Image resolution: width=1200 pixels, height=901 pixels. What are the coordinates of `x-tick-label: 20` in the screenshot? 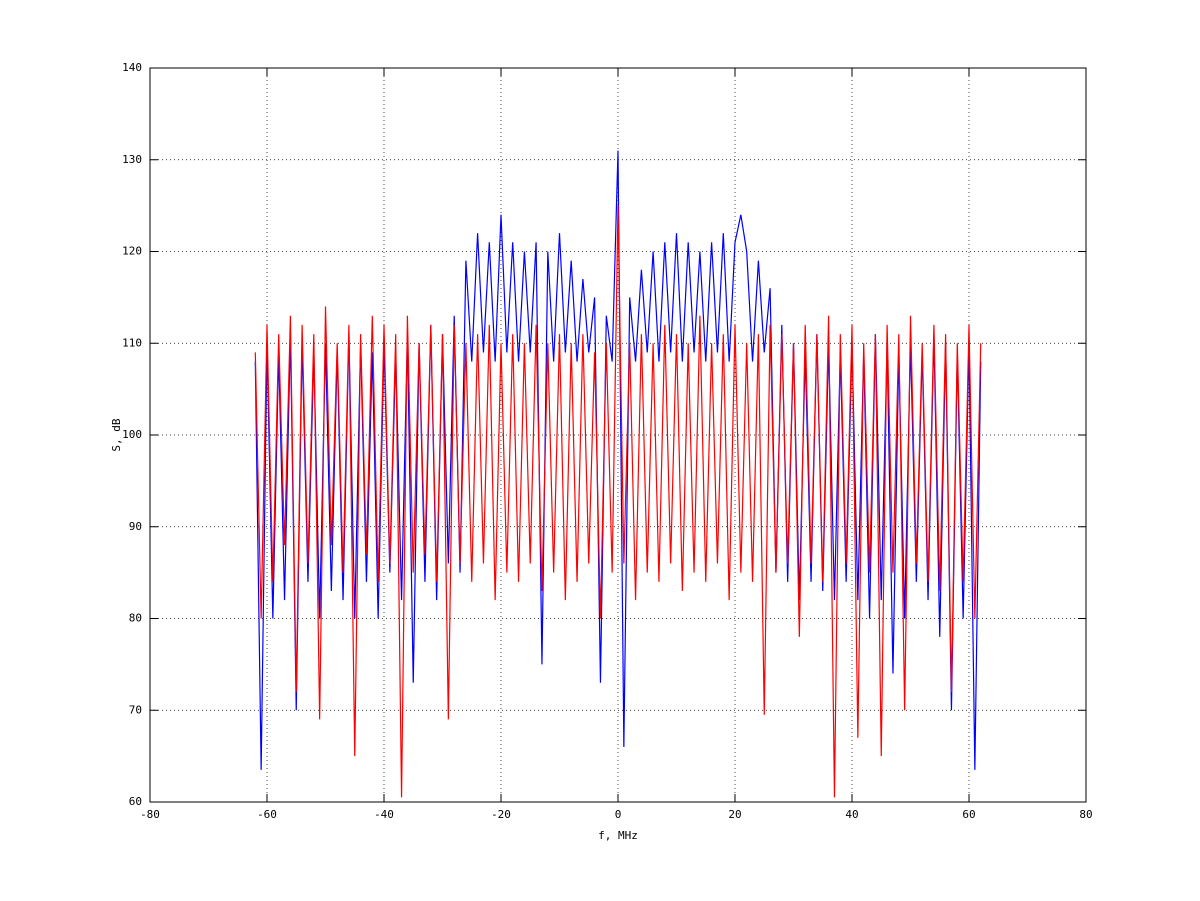 It's located at (734, 814).